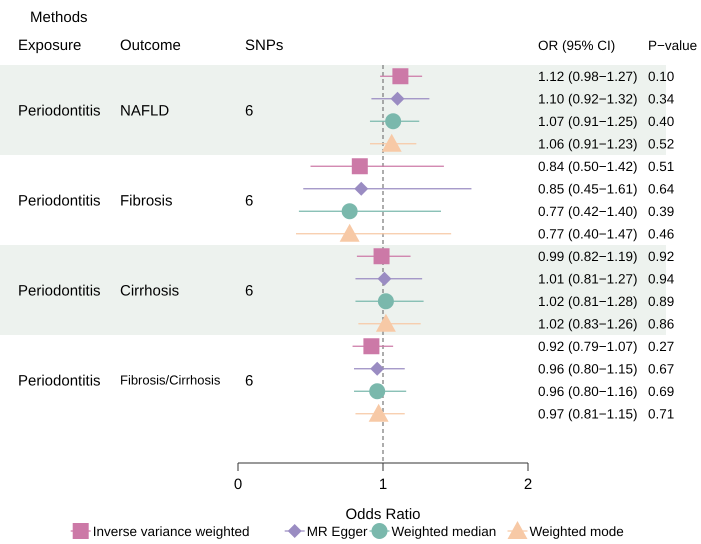 The height and width of the screenshot is (544, 701). Describe the element at coordinates (337, 531) in the screenshot. I see `legend-label: MR Egger` at that location.